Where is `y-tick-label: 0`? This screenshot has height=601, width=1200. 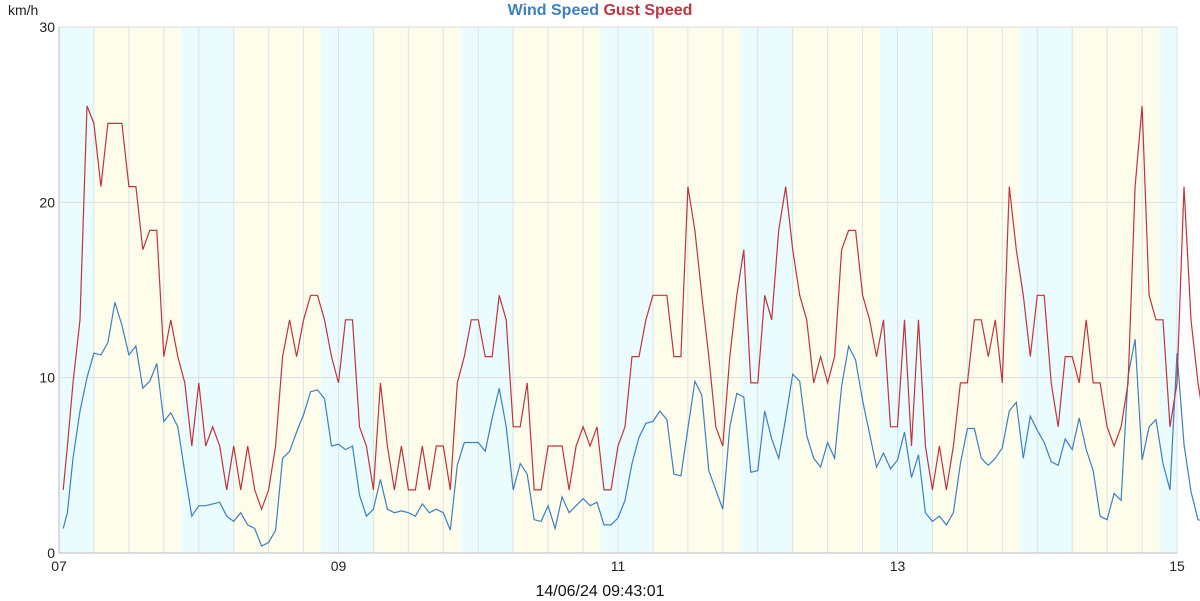
y-tick-label: 0 is located at coordinates (51, 553).